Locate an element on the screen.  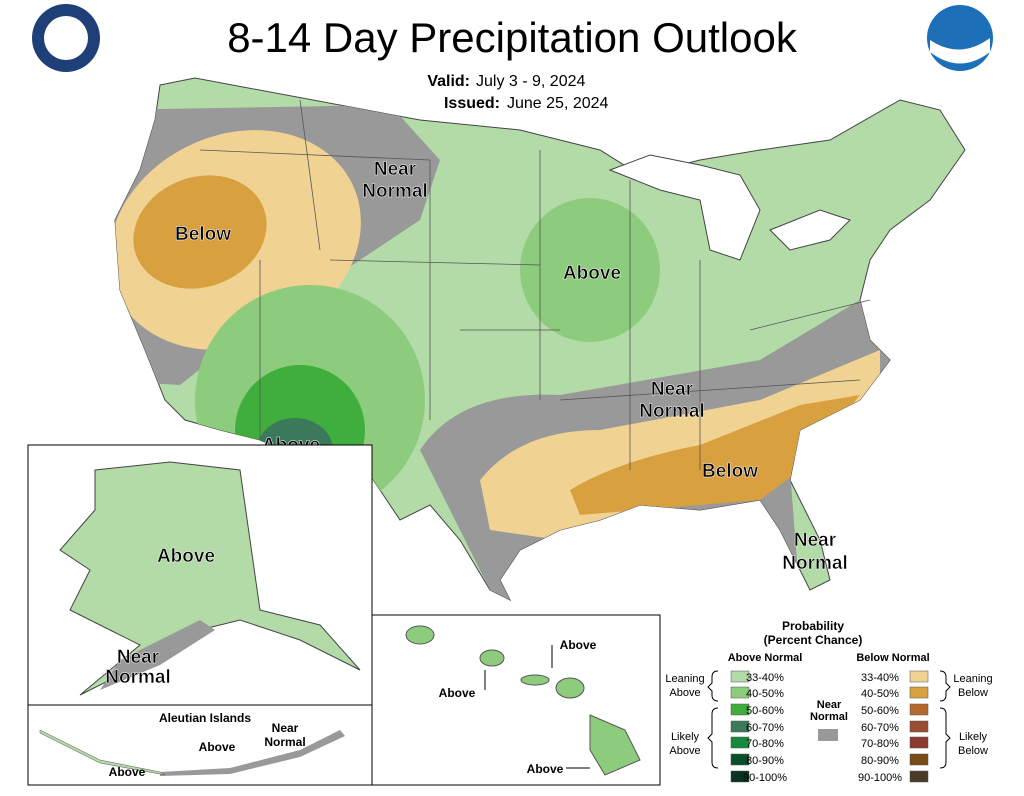
legend-title: Probability is located at coordinates (813, 626).